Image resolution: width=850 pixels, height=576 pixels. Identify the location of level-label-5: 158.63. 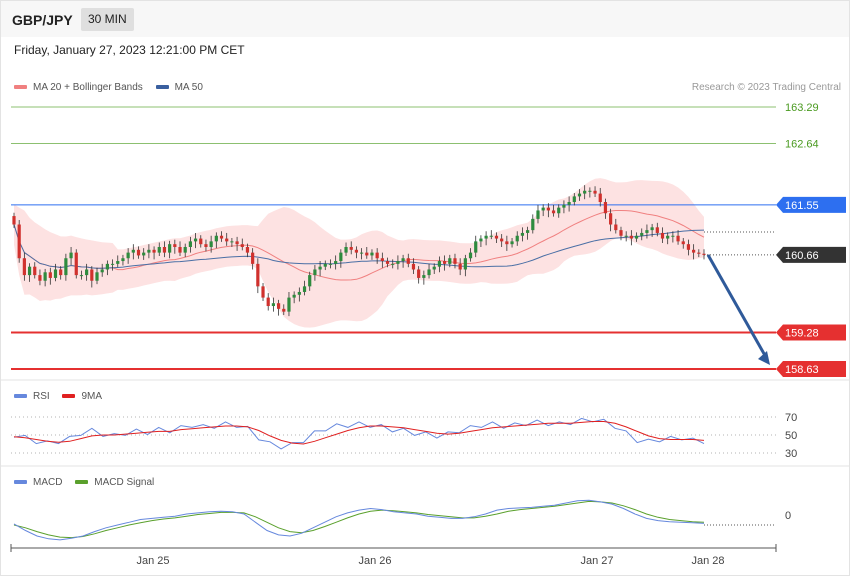
(802, 370).